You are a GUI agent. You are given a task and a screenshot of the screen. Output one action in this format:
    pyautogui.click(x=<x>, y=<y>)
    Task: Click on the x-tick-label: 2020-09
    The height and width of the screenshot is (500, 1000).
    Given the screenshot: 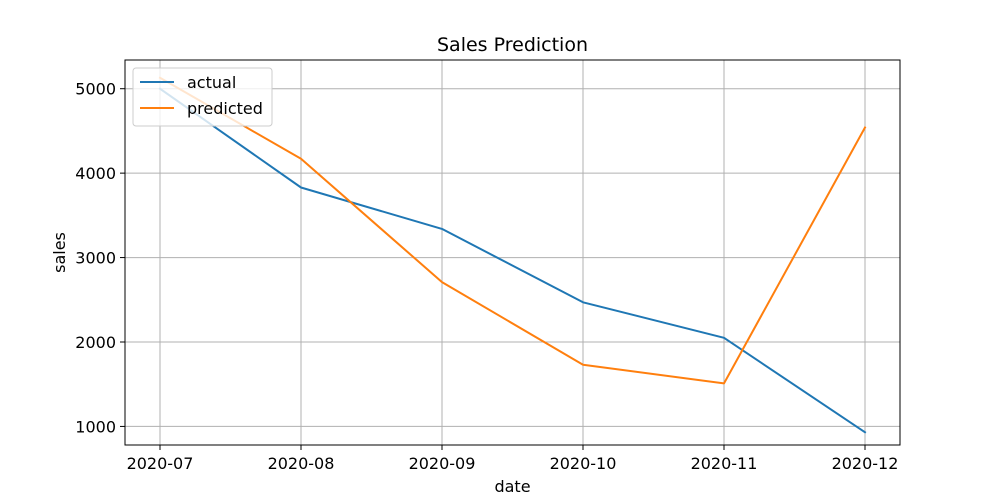 What is the action you would take?
    pyautogui.click(x=442, y=463)
    